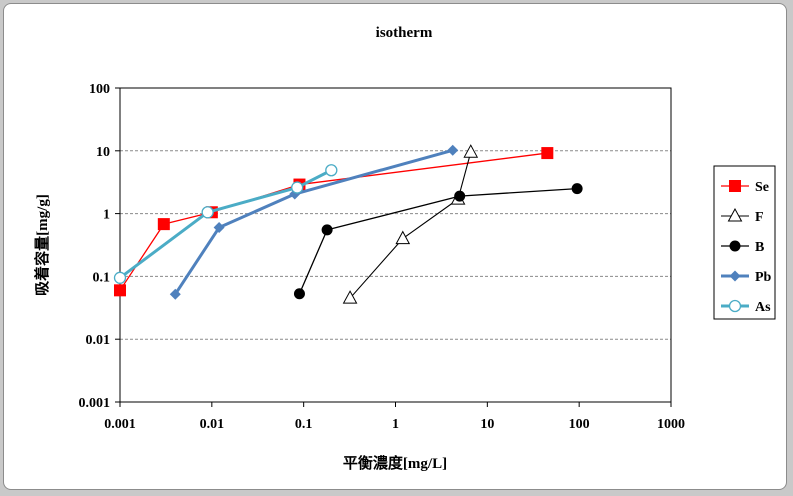  I want to click on x-axis-ticks: 0.001 0.01 0.1 1 10 100 1000, so click(394, 417).